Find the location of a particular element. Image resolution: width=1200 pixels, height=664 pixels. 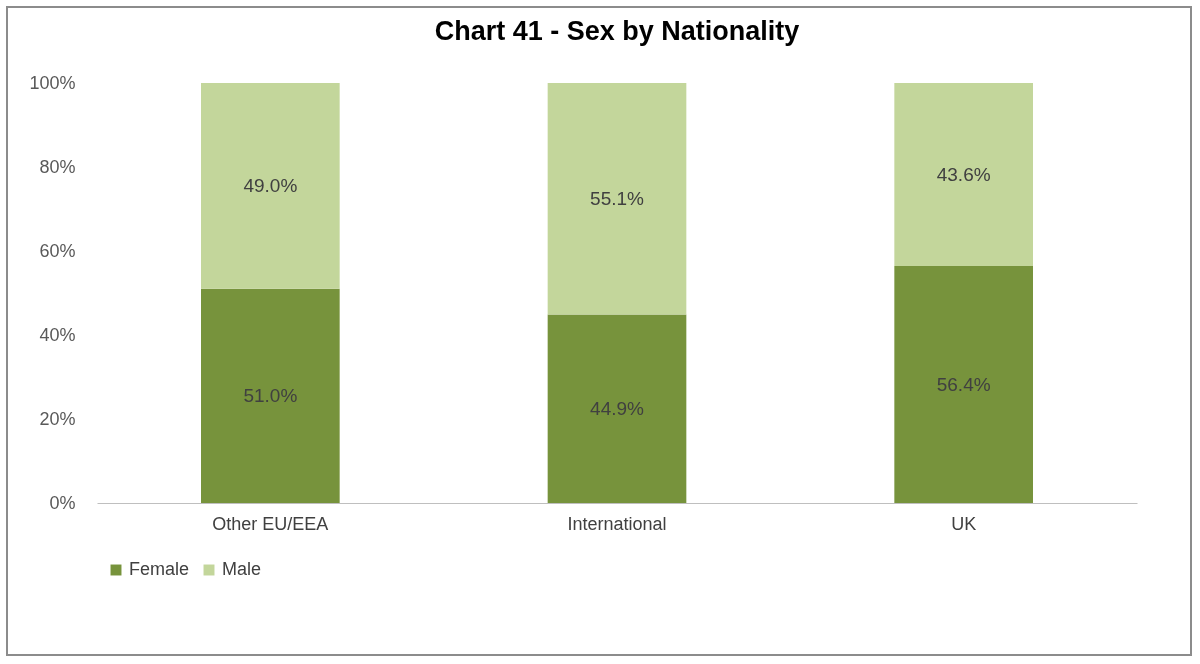

data-label: 43.6% is located at coordinates (963, 174).